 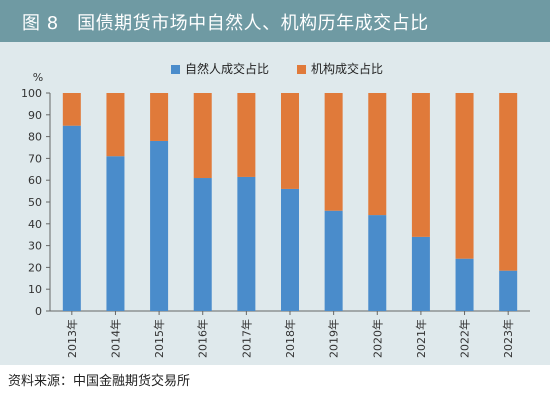 What do you see at coordinates (35, 115) in the screenshot?
I see `y-tick-label: 90` at bounding box center [35, 115].